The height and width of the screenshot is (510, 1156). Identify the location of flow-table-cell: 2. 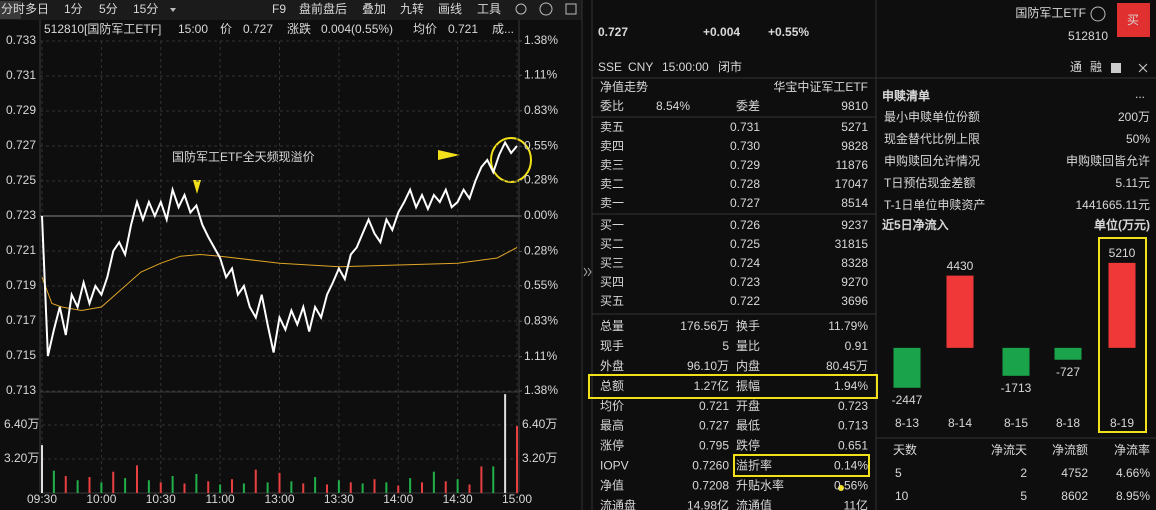
(1023, 473).